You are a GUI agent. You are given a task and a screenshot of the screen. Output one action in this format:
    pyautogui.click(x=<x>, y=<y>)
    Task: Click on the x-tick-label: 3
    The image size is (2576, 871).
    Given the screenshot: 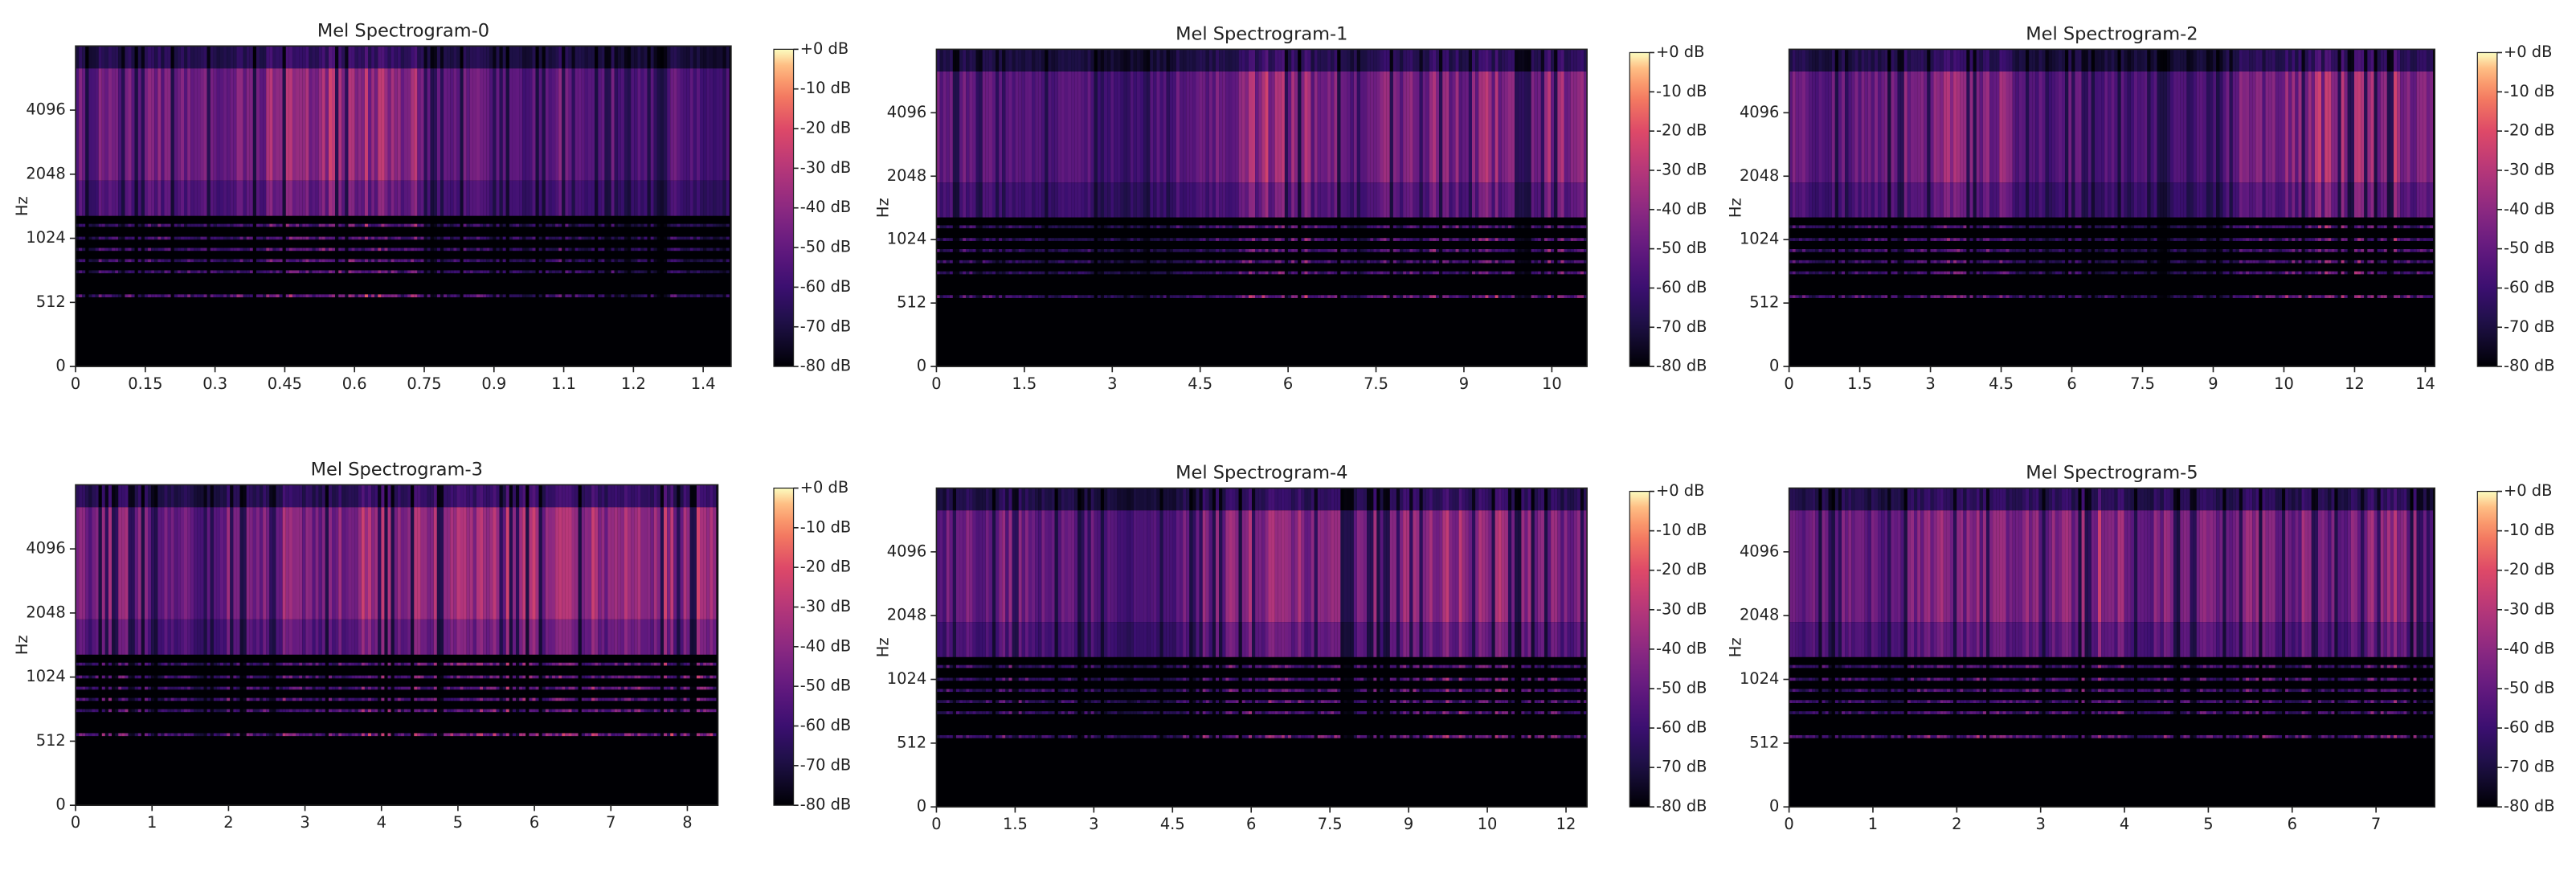 What is the action you would take?
    pyautogui.click(x=1112, y=383)
    